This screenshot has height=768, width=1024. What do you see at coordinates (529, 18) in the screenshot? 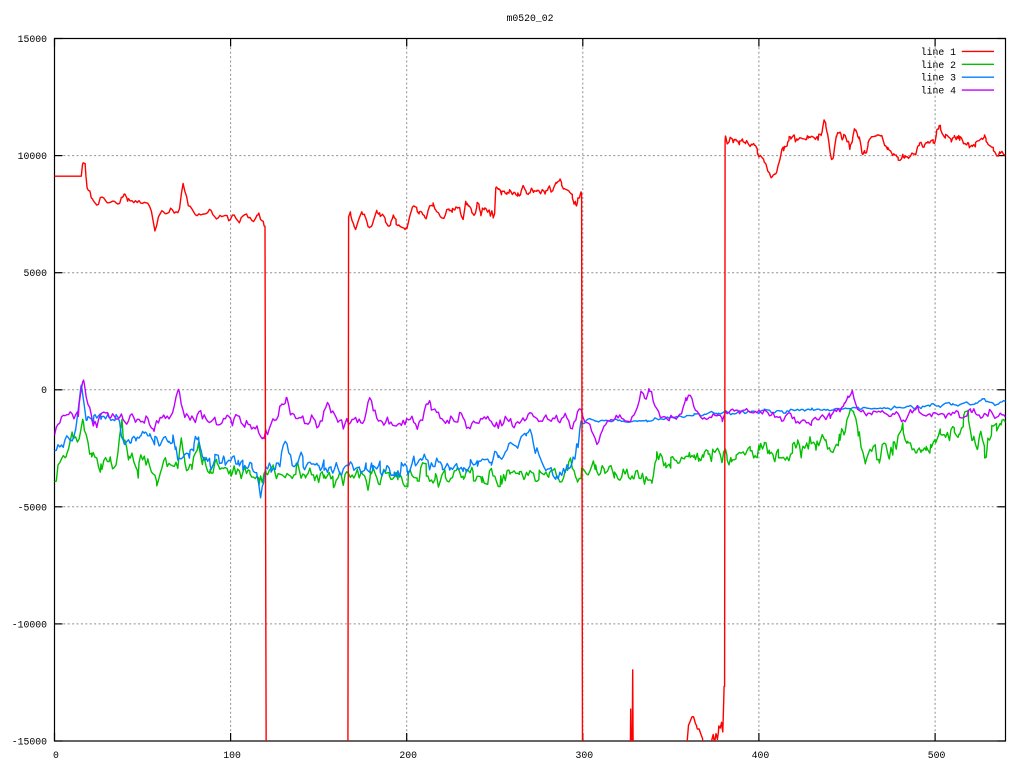
I see `svg-text: m0520_02` at bounding box center [529, 18].